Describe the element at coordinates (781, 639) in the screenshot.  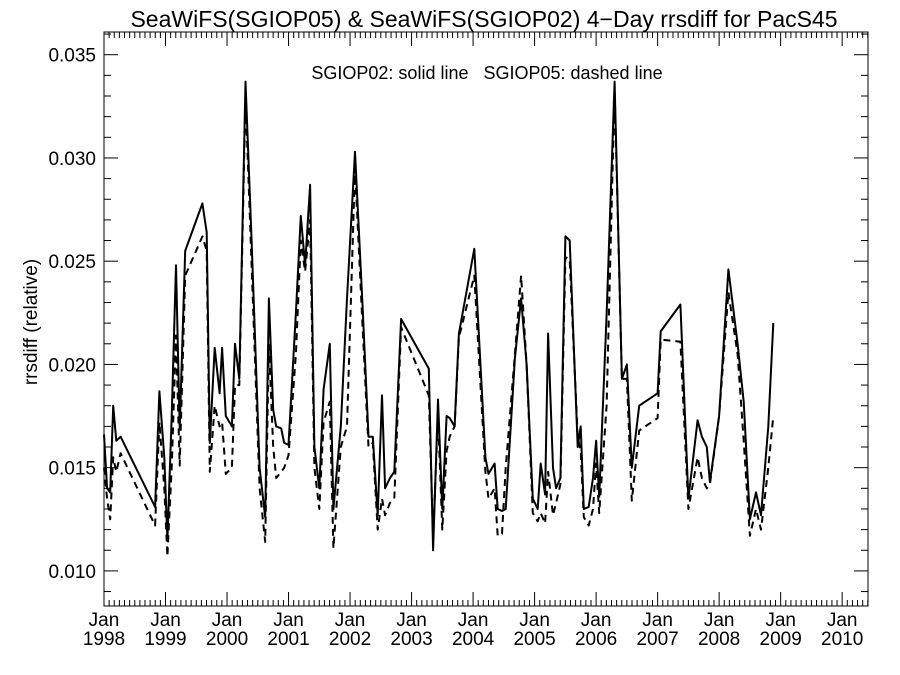
I see `x-tick-year: 2009` at that location.